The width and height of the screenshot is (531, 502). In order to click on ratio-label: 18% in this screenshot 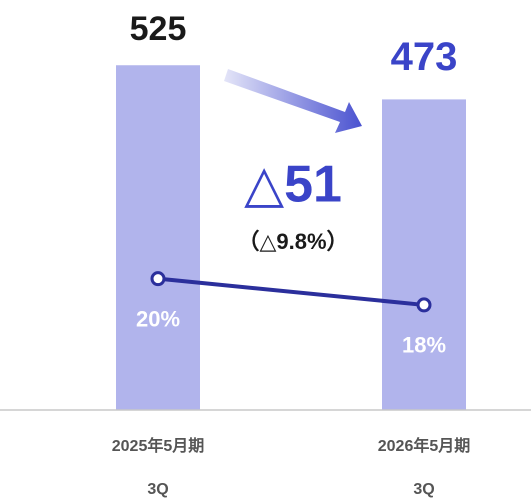, I will do `click(424, 345)`.